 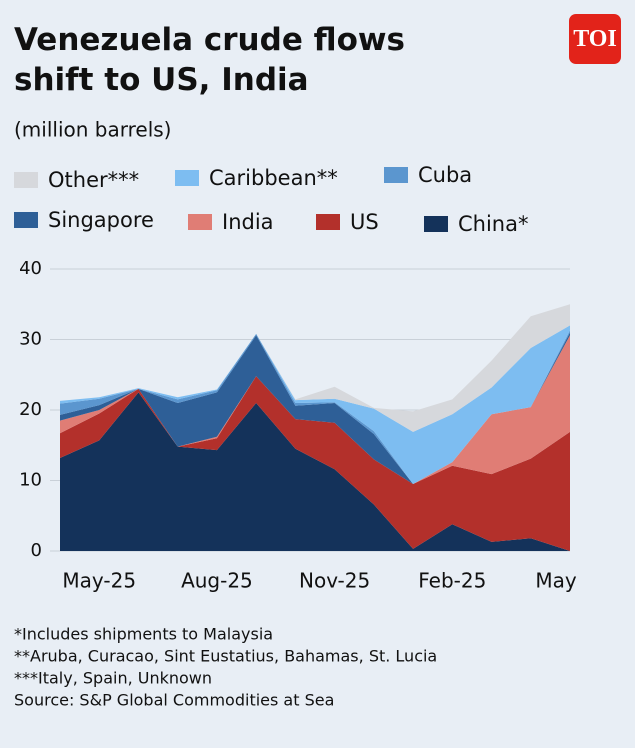 What do you see at coordinates (113, 678) in the screenshot?
I see `footnote: ***Italy, Spain, Unknown` at bounding box center [113, 678].